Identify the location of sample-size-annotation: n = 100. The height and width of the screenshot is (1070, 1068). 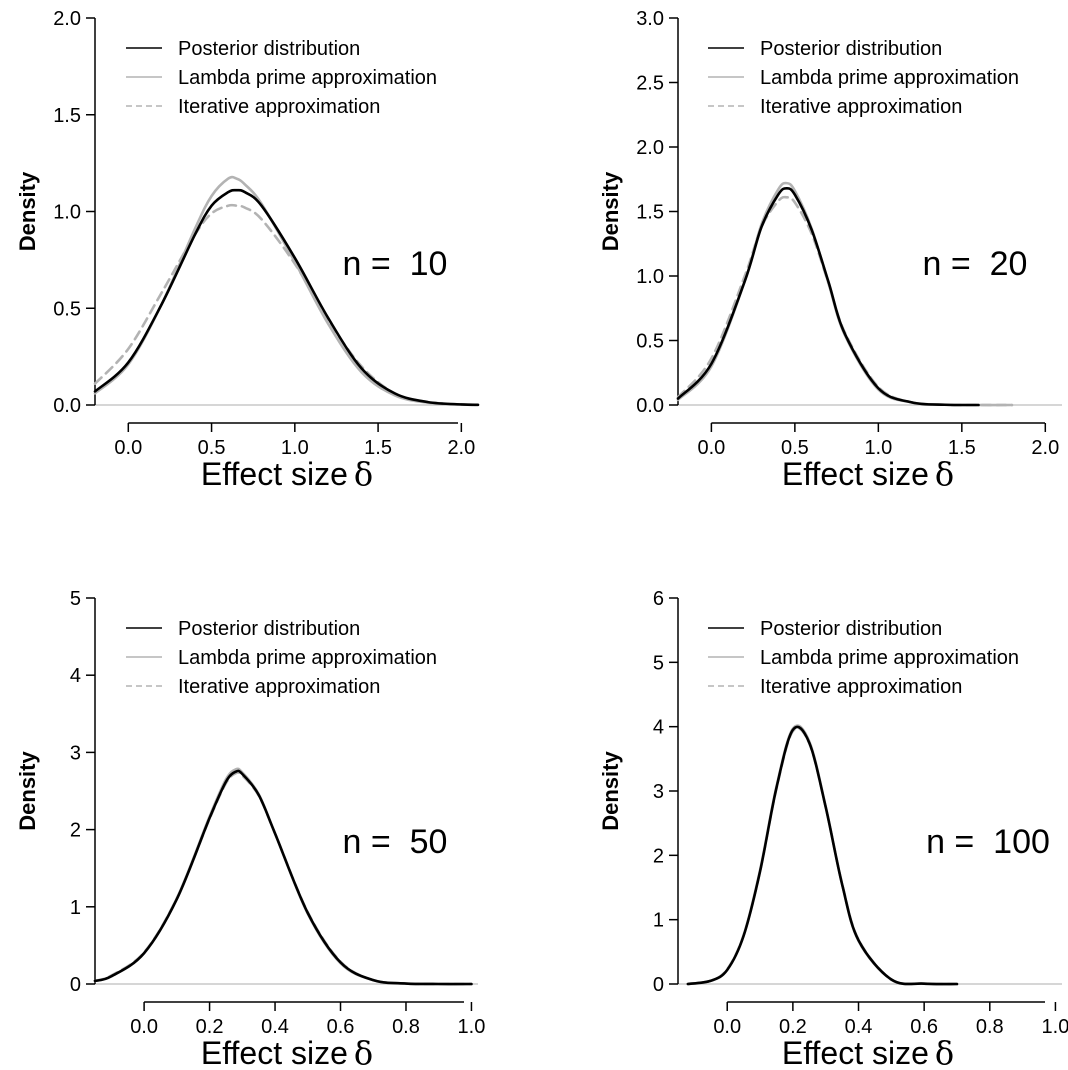
(988, 842).